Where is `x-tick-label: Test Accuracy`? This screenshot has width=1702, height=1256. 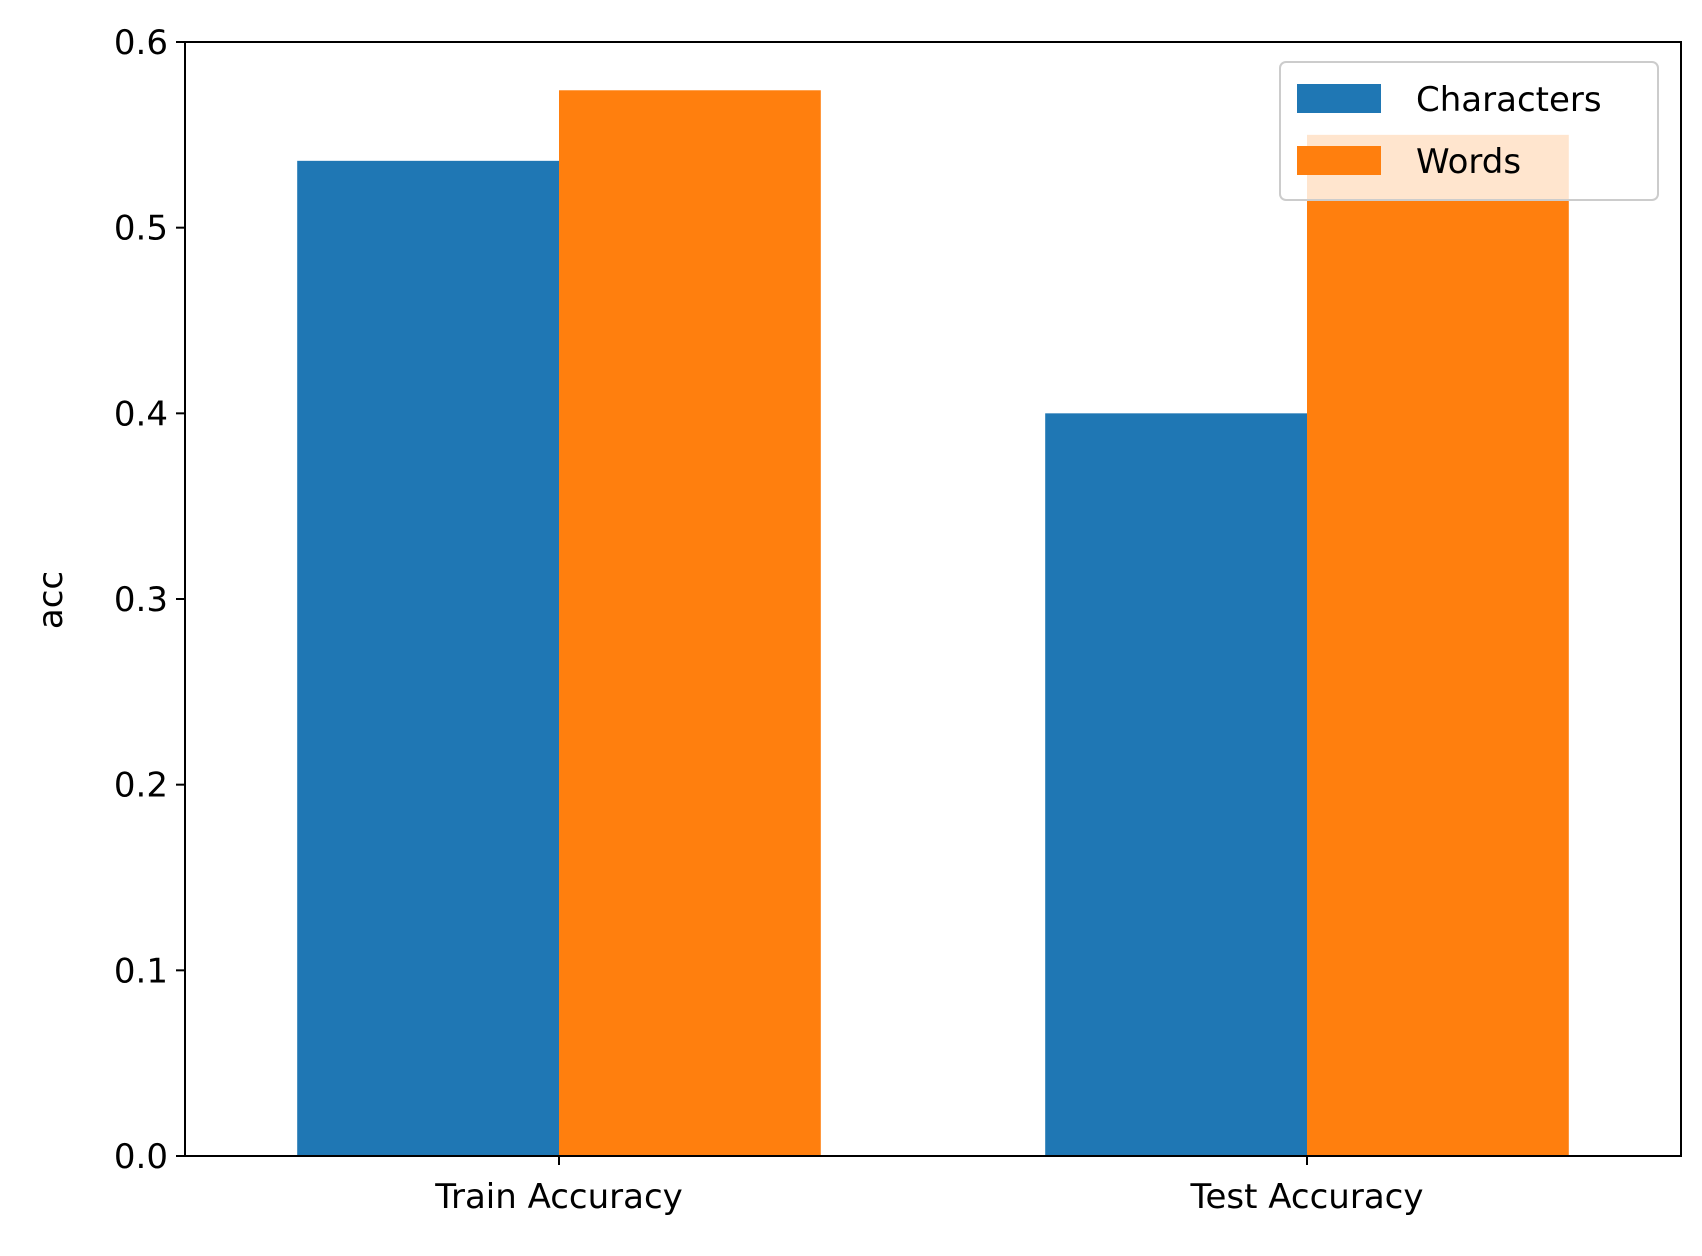 x-tick-label: Test Accuracy is located at coordinates (1307, 1197).